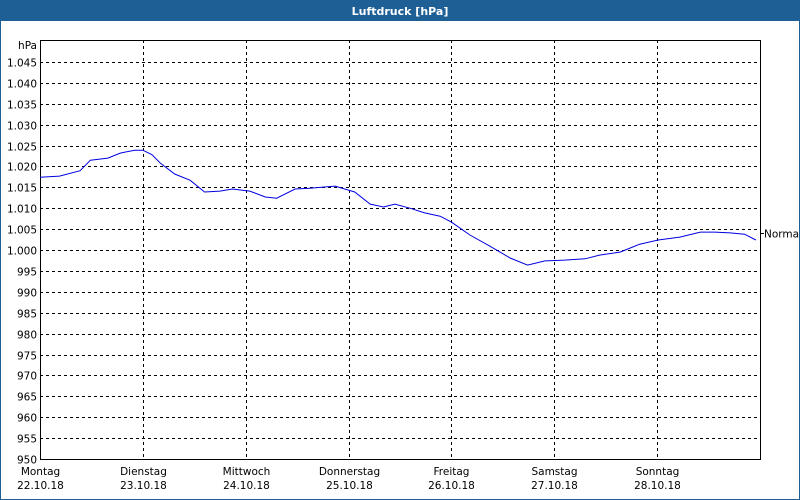 This screenshot has width=800, height=500. Describe the element at coordinates (27, 294) in the screenshot. I see `y-tick-label: 990` at that location.